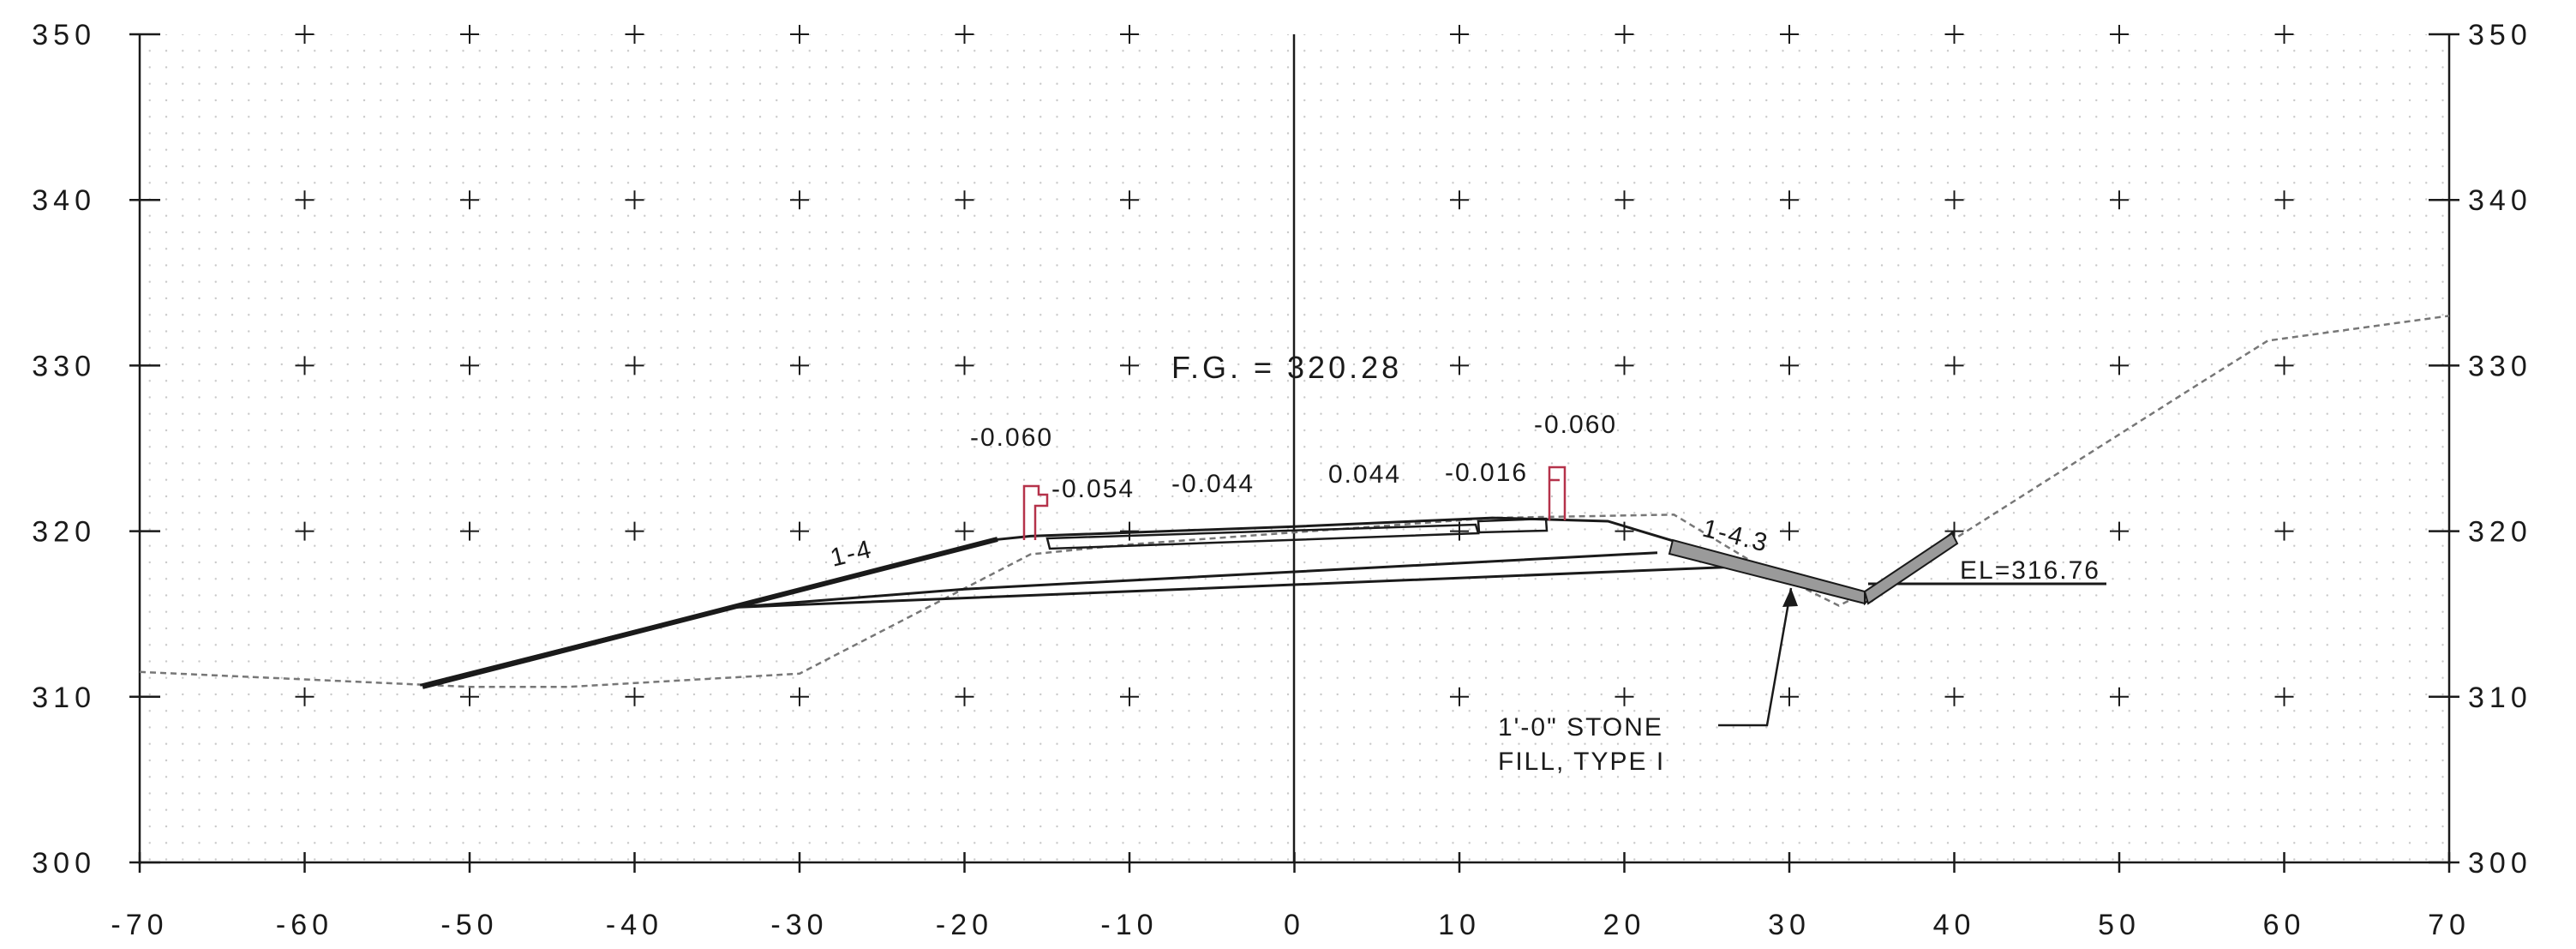  I want to click on x-tick-label: -20, so click(964, 925).